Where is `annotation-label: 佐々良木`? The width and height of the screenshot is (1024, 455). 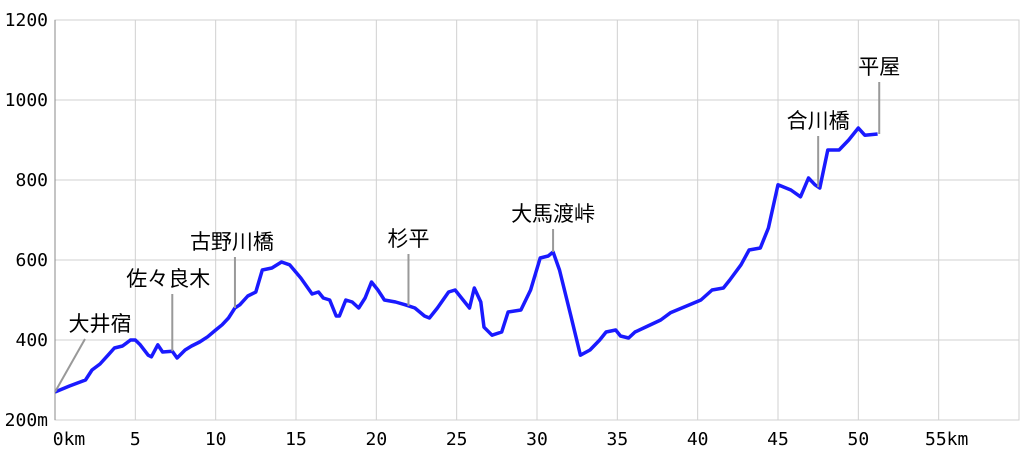 annotation-label: 佐々良木 is located at coordinates (168, 279).